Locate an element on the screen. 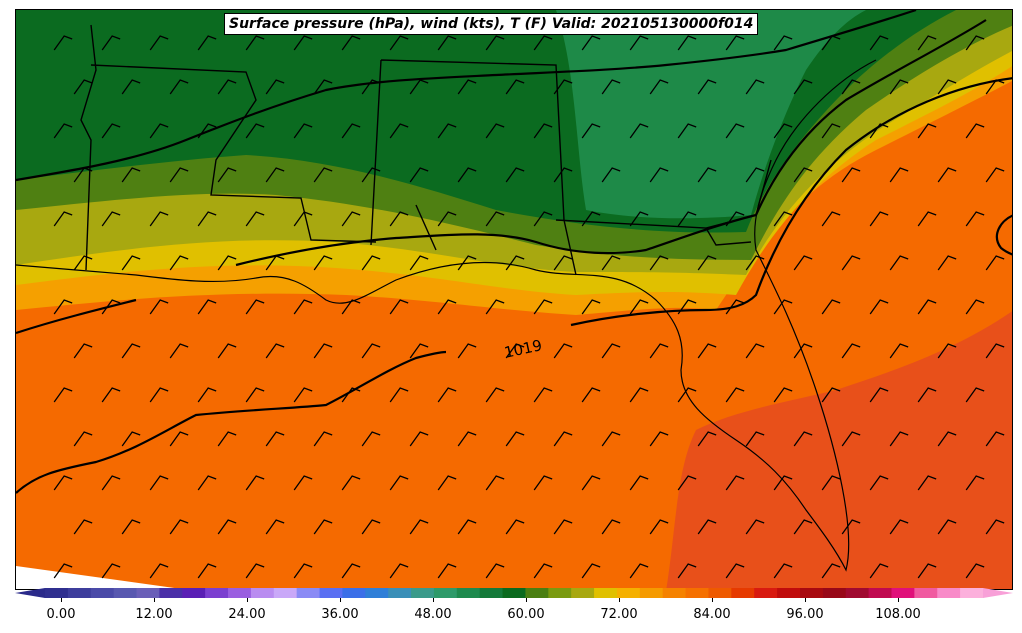 This screenshot has width=1022, height=633. no-data-area is located at coordinates (99, 577).